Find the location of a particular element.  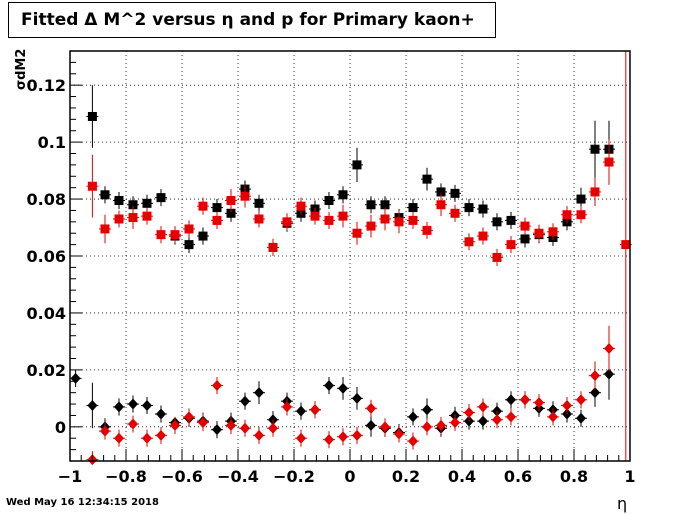

x-tick-label: −0.2 is located at coordinates (294, 476).